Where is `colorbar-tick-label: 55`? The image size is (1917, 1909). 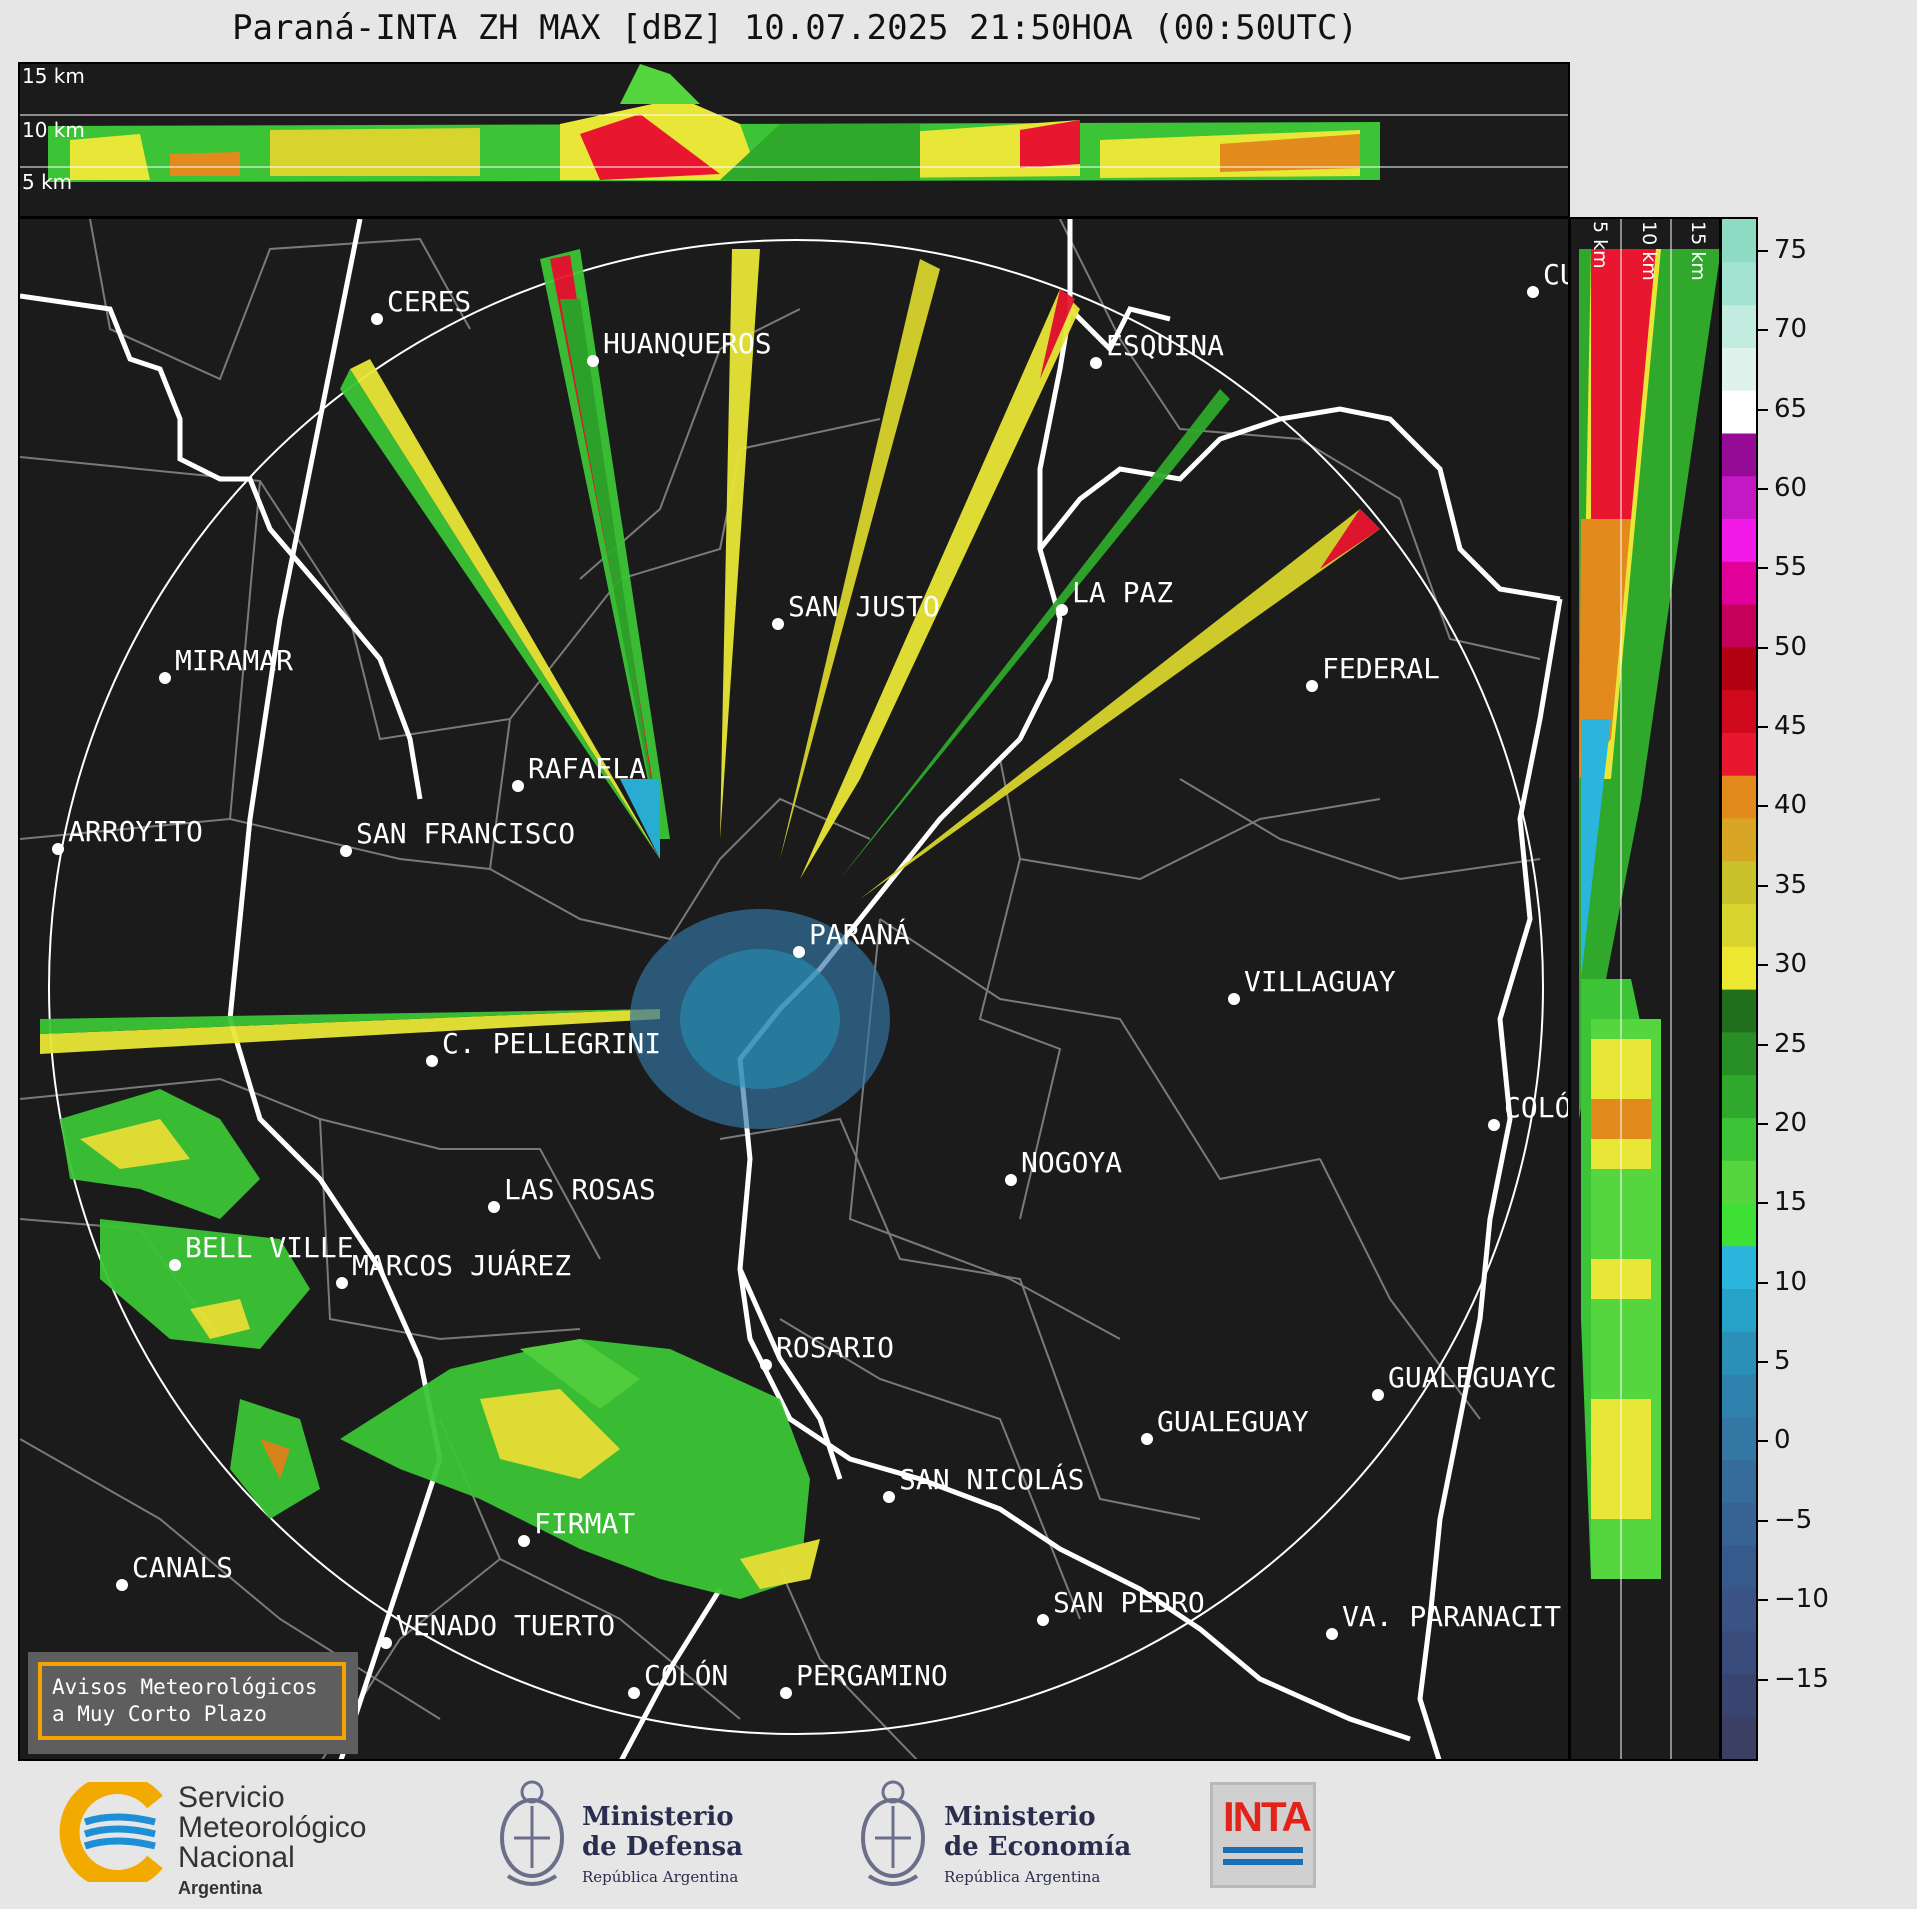
colorbar-tick-label: 55 is located at coordinates (1791, 567).